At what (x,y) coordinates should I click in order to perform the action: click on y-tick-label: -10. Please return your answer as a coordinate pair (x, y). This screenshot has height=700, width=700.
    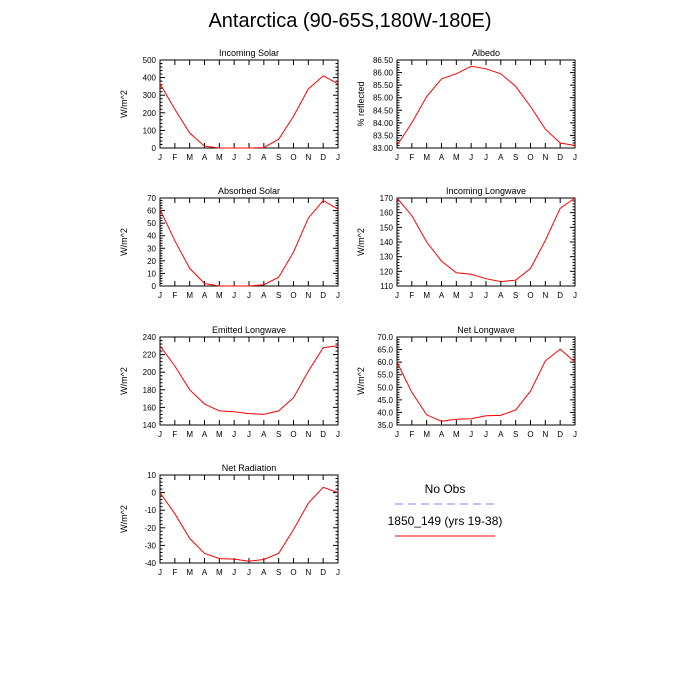
    Looking at the image, I should click on (150, 510).